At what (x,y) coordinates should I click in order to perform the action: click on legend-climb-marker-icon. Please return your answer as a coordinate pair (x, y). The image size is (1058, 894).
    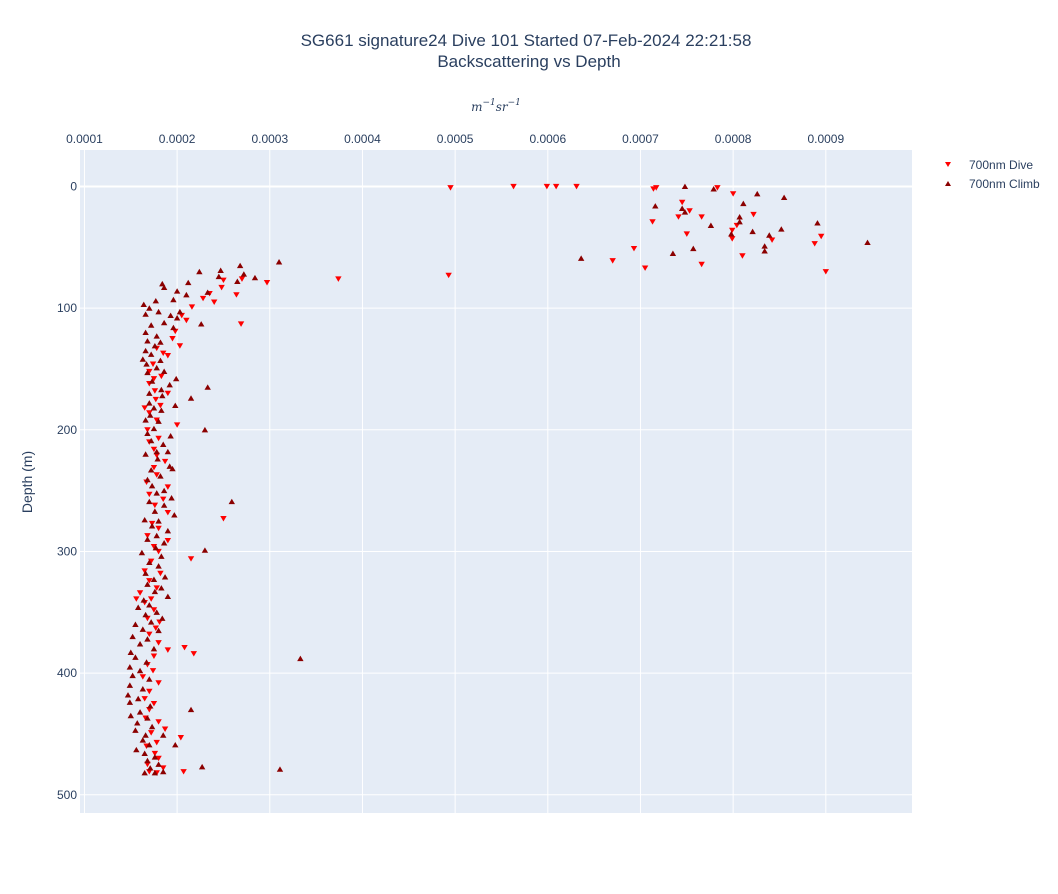
    Looking at the image, I should click on (948, 183).